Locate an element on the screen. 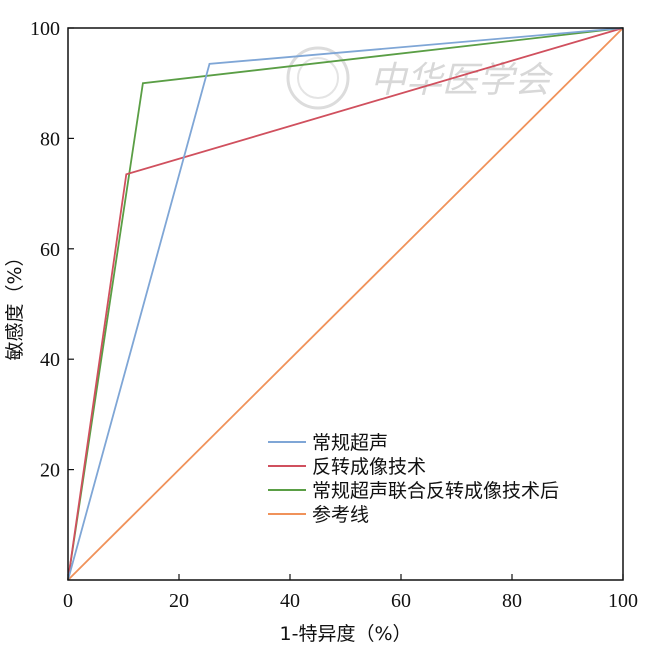 Image resolution: width=650 pixels, height=648 pixels. y-tick-label: 40 is located at coordinates (50, 360).